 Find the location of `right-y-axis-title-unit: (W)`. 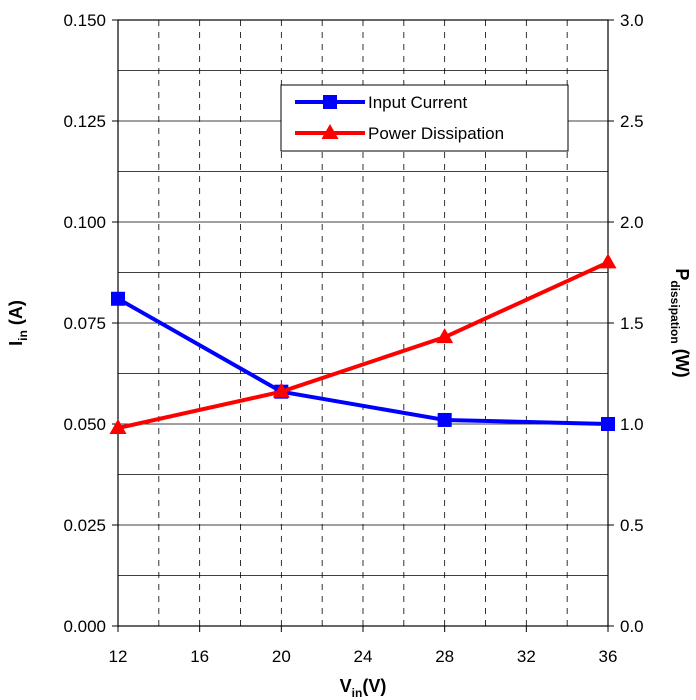

right-y-axis-title-unit: (W) is located at coordinates (682, 361).